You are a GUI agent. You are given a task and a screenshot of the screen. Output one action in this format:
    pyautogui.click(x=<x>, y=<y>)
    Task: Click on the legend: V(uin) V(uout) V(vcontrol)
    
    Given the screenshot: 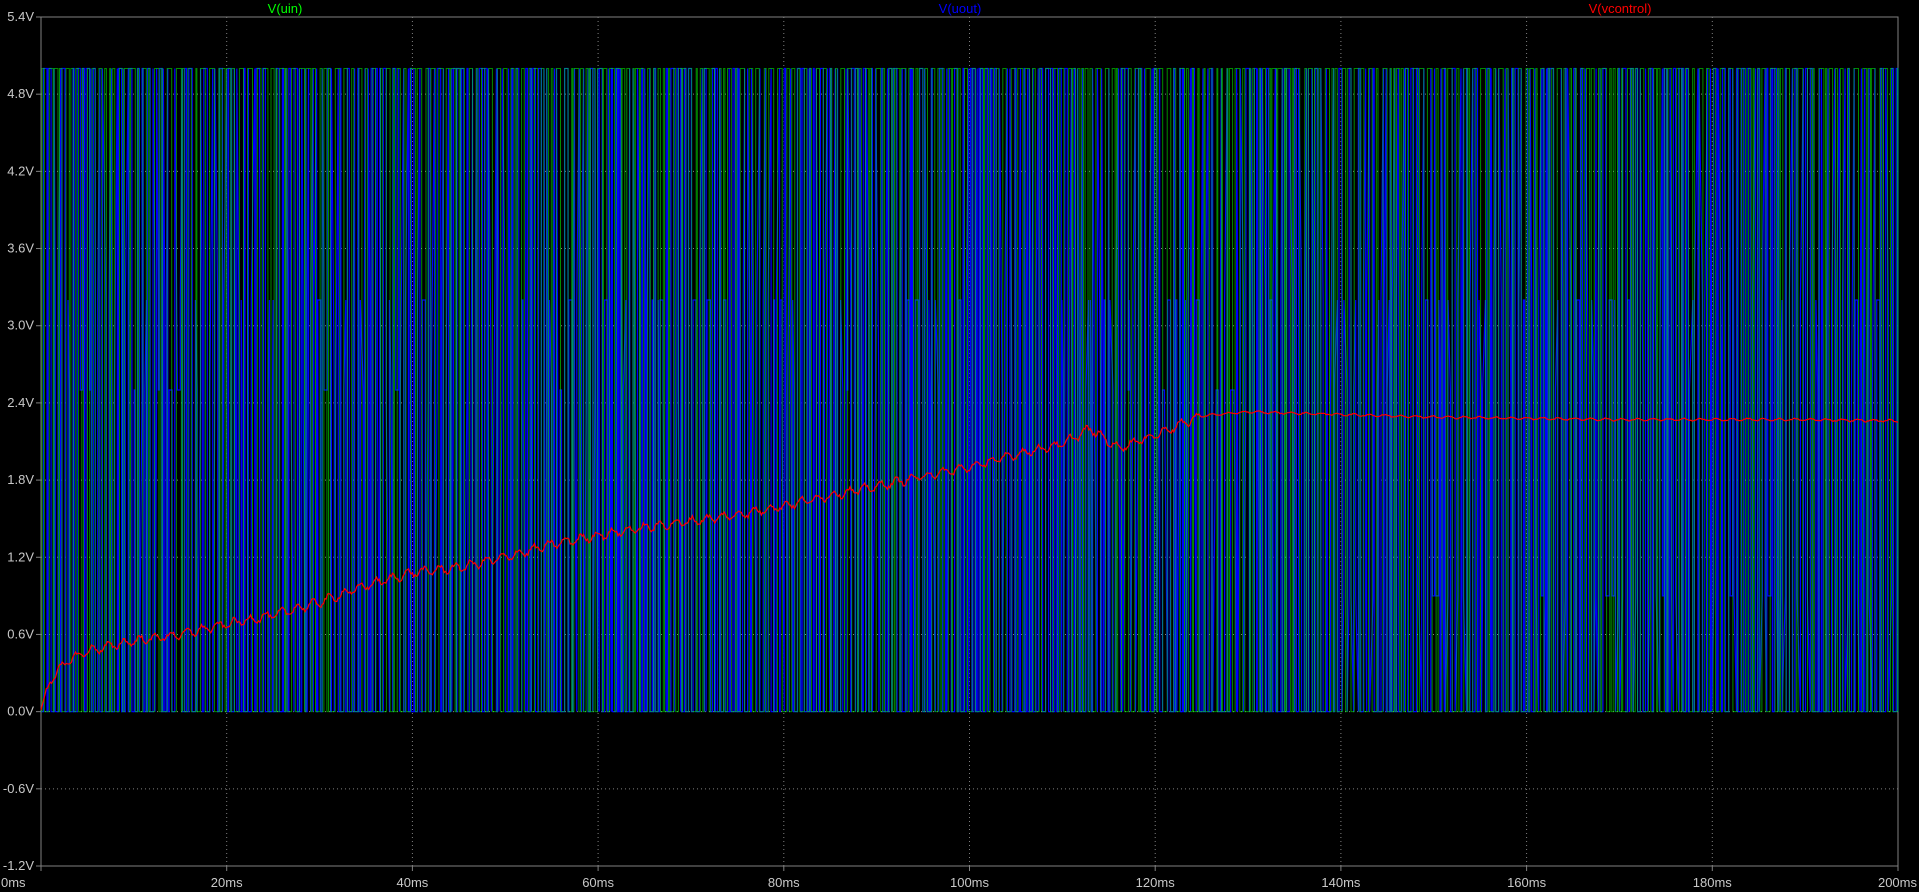 What is the action you would take?
    pyautogui.click(x=960, y=8)
    